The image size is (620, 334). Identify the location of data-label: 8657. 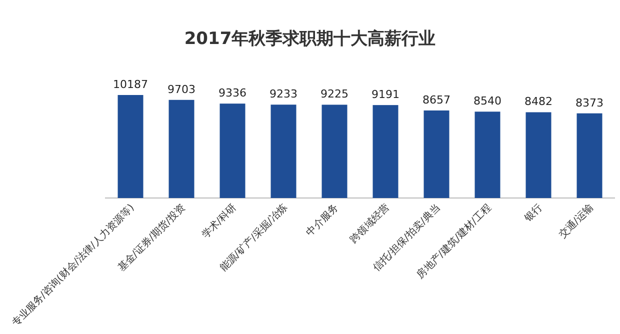
(436, 99).